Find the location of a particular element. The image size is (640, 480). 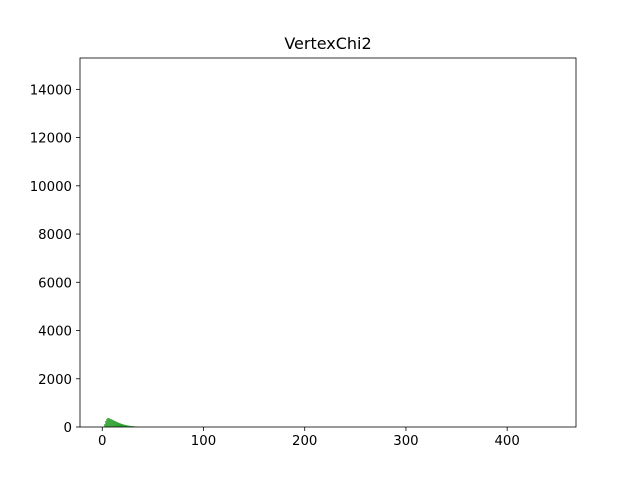

x-tick-label: 200 is located at coordinates (304, 441).